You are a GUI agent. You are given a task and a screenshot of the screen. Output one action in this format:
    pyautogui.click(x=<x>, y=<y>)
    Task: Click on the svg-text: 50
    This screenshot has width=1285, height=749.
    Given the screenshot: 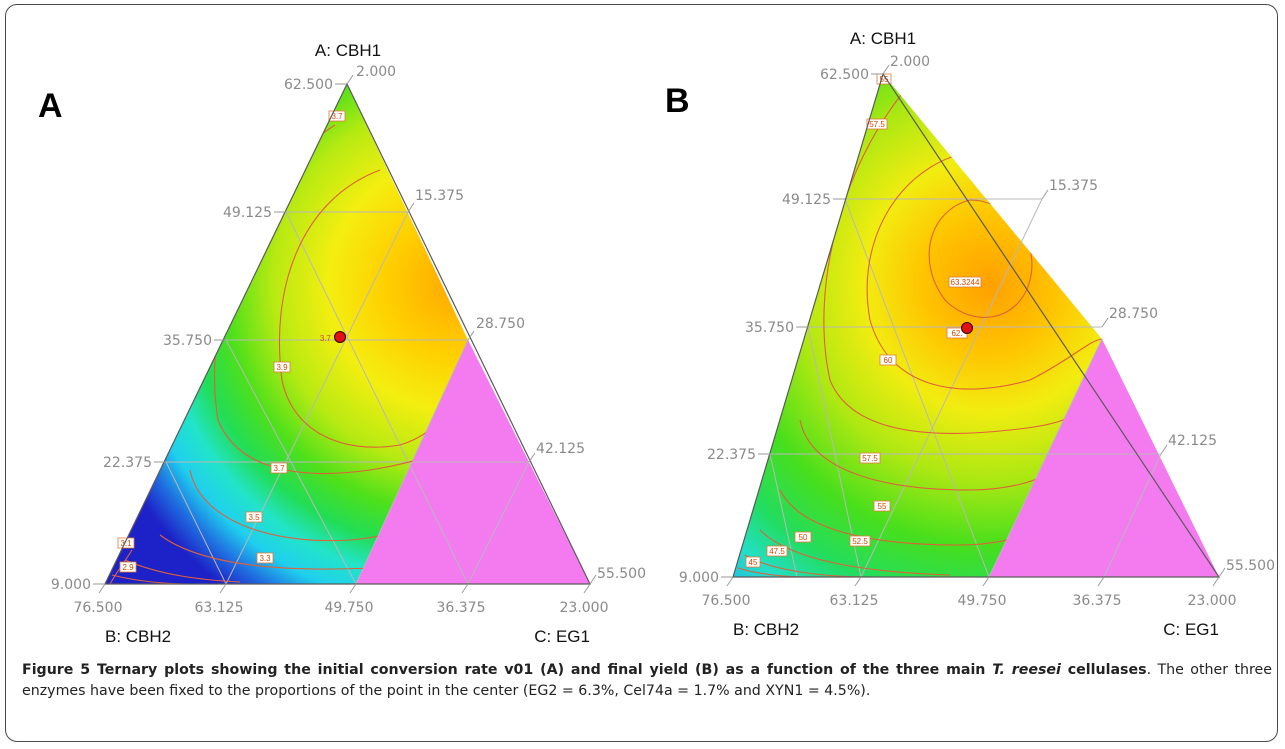 What is the action you would take?
    pyautogui.click(x=803, y=537)
    